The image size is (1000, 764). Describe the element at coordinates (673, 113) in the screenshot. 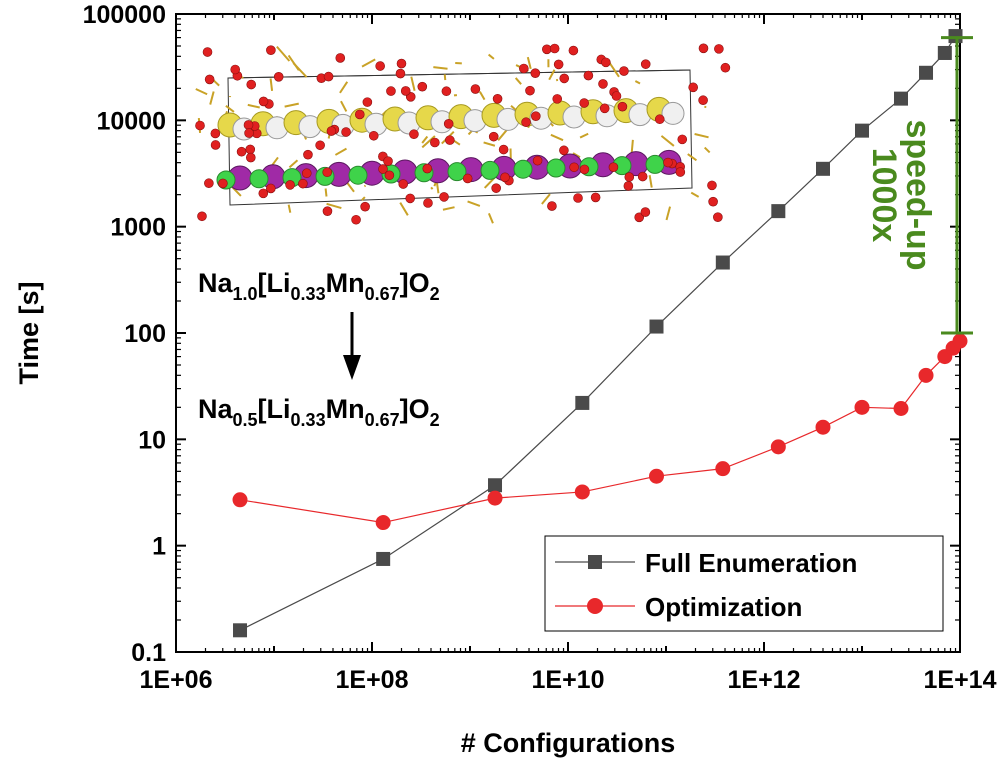

I see `crystal-atom-white` at that location.